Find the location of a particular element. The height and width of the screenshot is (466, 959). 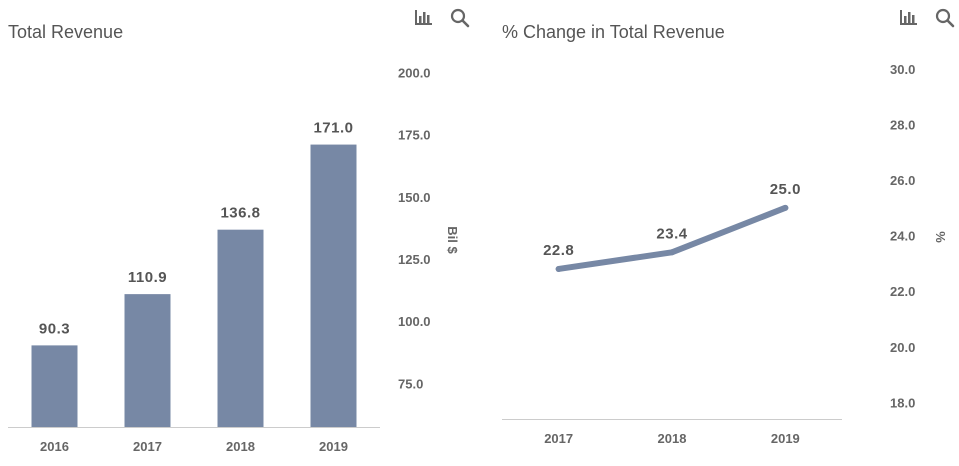

bar-2016 is located at coordinates (54, 386).